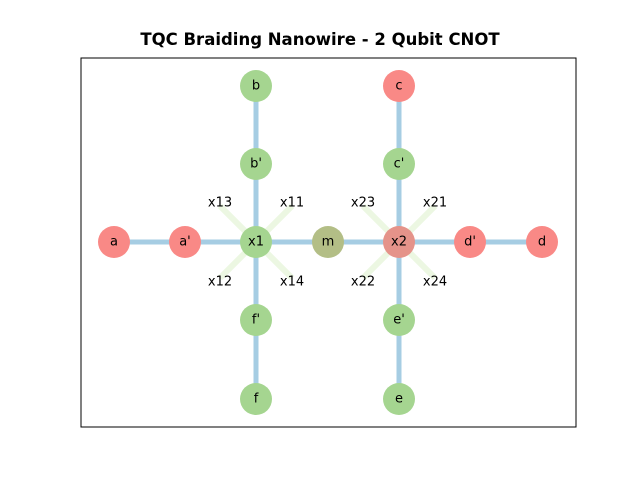 The image size is (640, 480). I want to click on node-circle-b_p, so click(256, 164).